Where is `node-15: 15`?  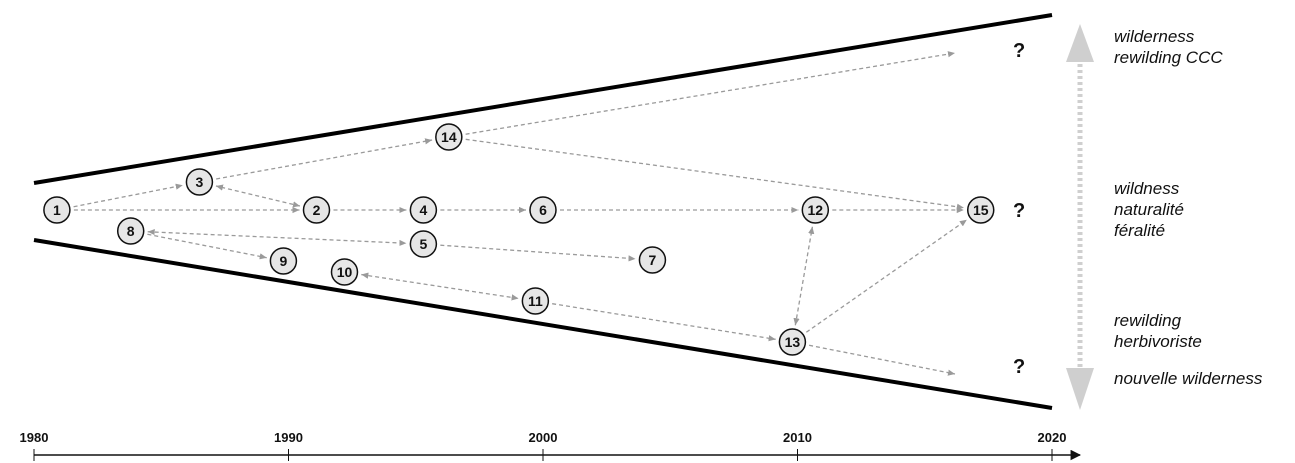 node-15: 15 is located at coordinates (980, 210).